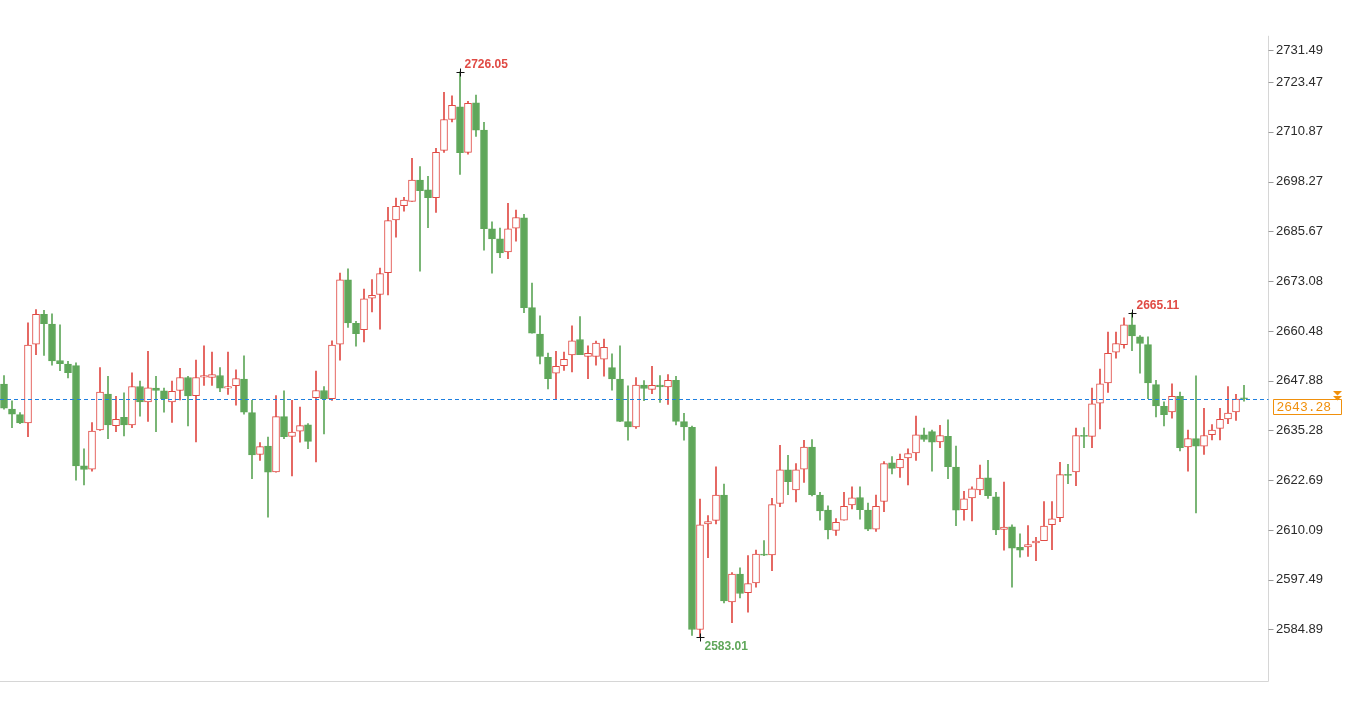 The height and width of the screenshot is (717, 1345). Describe the element at coordinates (1299, 231) in the screenshot. I see `y-tick-label: 2685.67` at that location.